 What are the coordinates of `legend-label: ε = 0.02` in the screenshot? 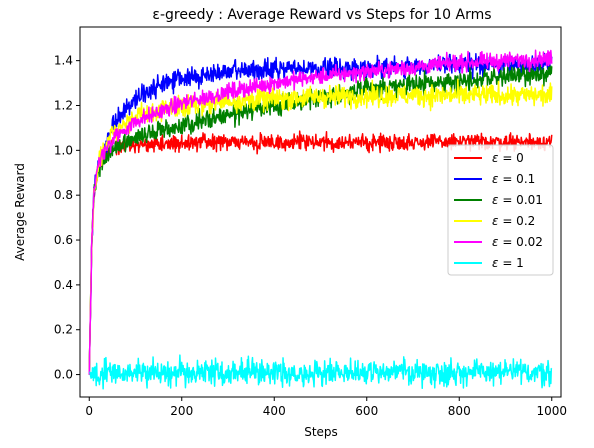 It's located at (517, 242).